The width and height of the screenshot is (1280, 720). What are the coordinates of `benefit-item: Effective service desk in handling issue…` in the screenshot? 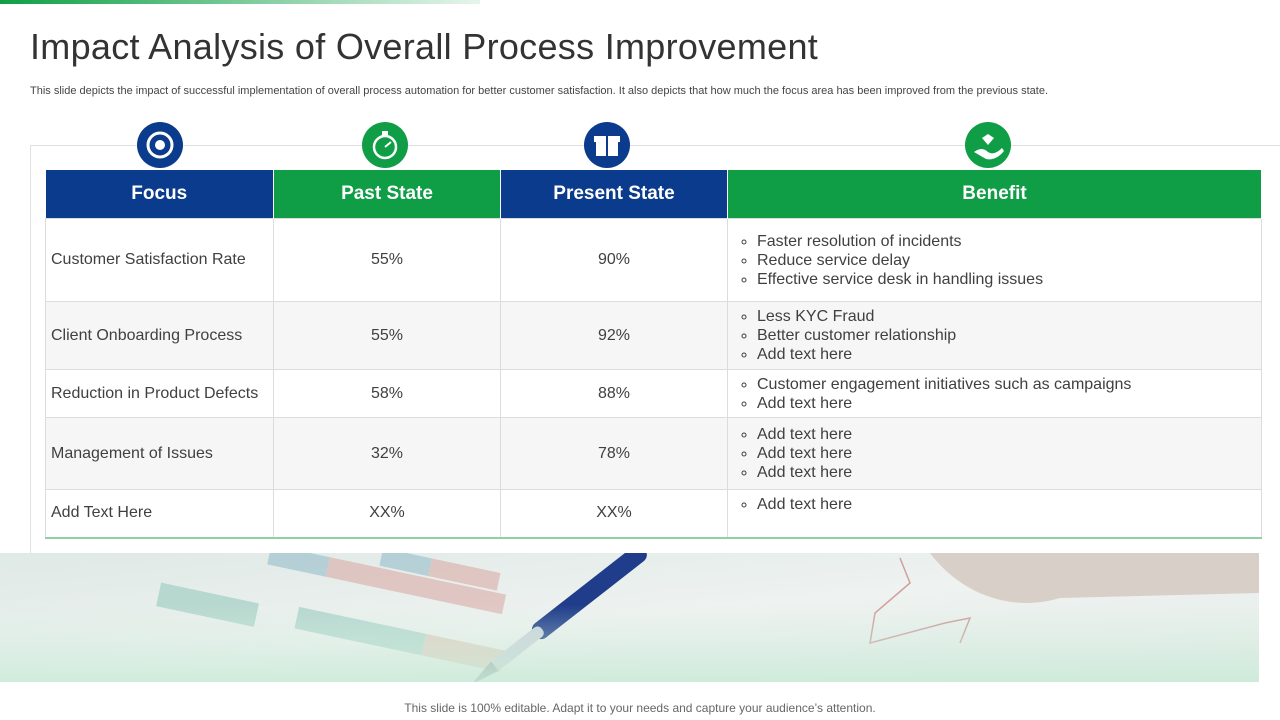 It's located at (1006, 279).